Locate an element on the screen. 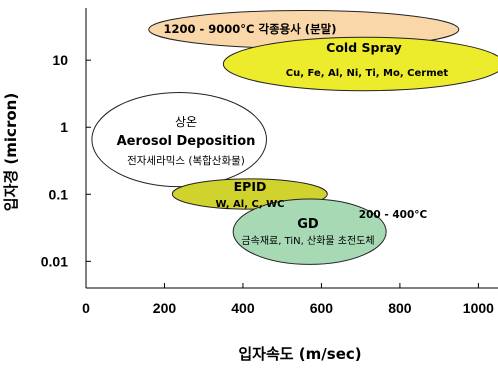 The image size is (498, 369). y-tick-label: 10 is located at coordinates (60, 60).